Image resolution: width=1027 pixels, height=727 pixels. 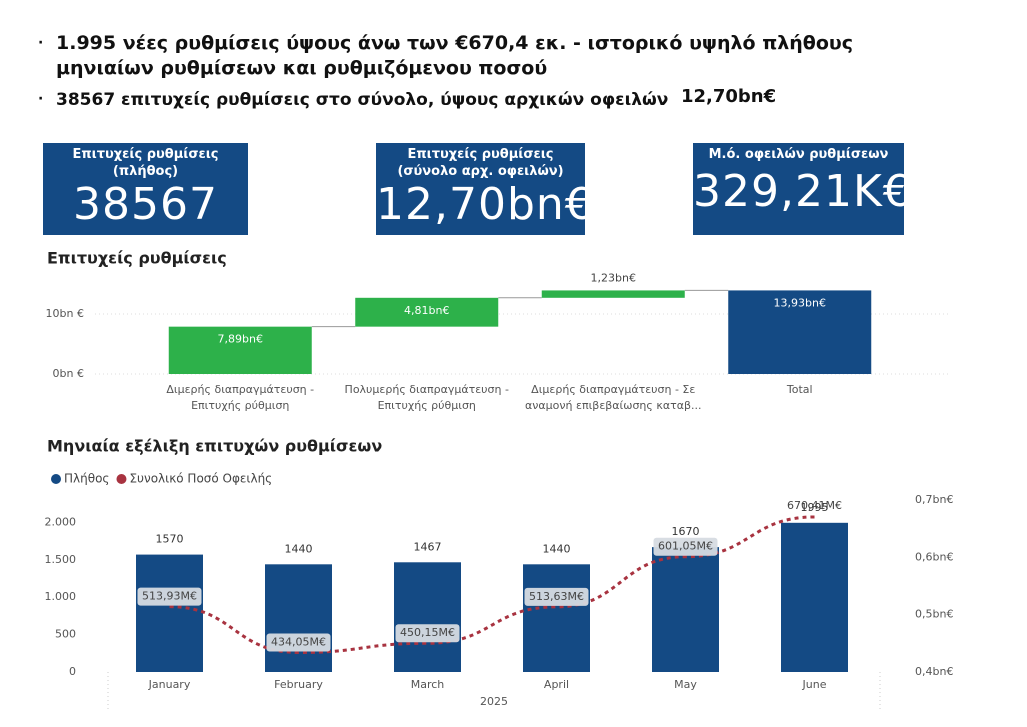 I want to click on data-label: 434,05M€, so click(x=298, y=641).